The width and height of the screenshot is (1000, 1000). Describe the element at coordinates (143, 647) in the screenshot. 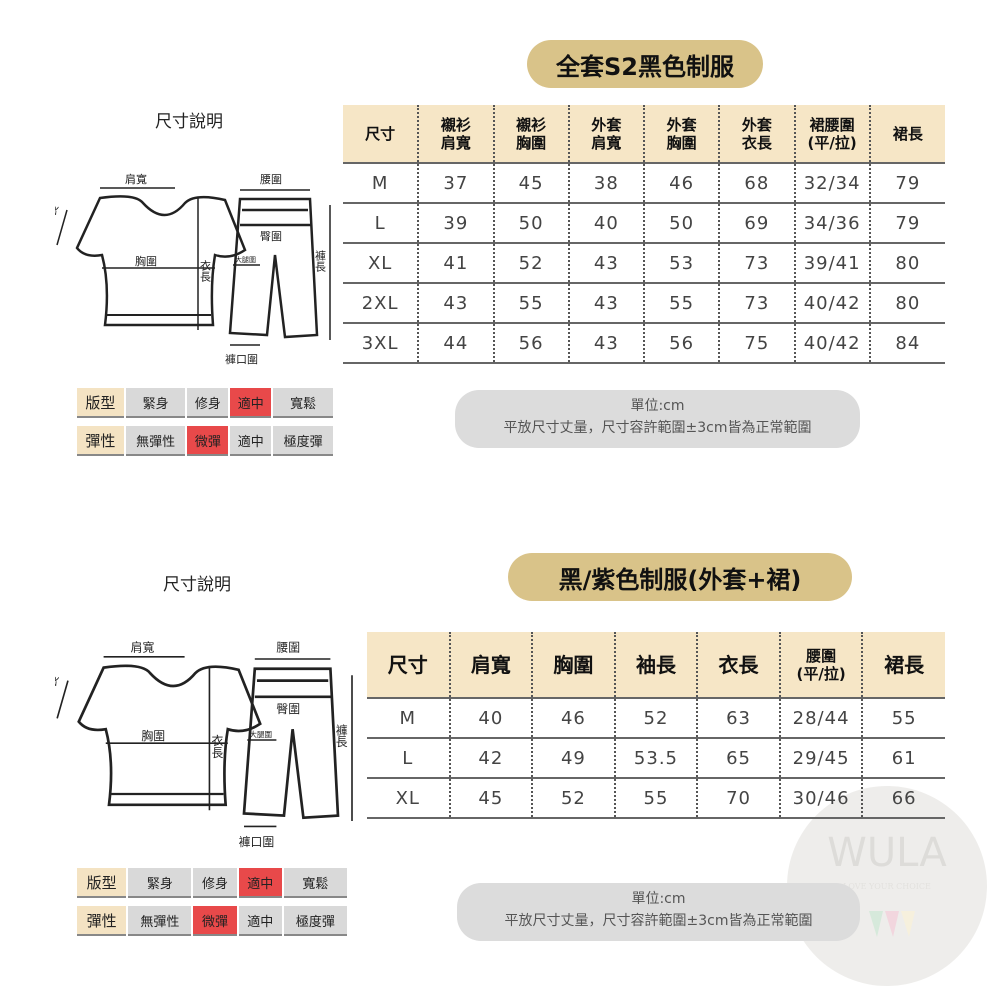

I see `label-shoulder: 肩寬` at that location.